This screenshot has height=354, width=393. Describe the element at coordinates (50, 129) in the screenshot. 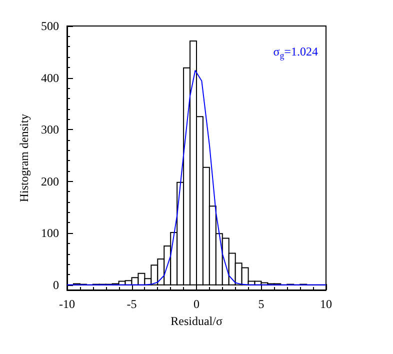

I see `y-tick-label: 300` at that location.